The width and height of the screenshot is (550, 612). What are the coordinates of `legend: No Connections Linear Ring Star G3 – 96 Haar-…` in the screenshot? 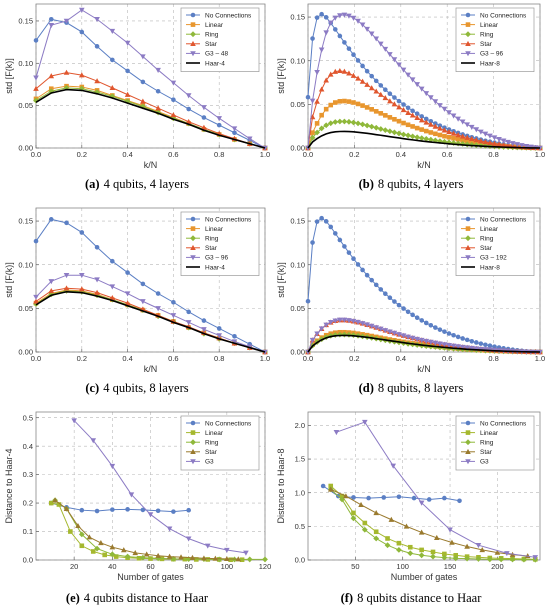 It's located at (220, 243).